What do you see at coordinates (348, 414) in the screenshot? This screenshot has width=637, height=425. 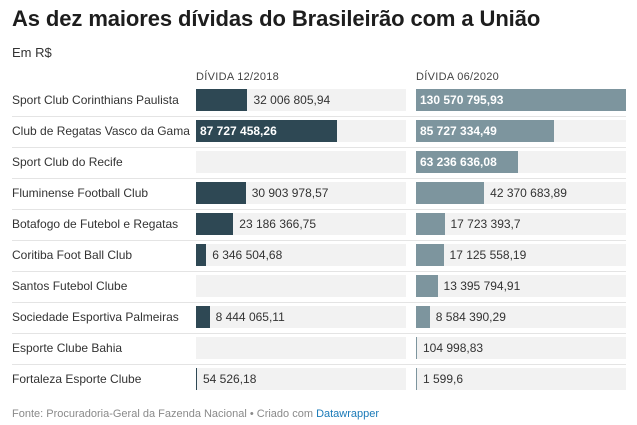 I see `datawrapper-link: Datawrapper` at bounding box center [348, 414].